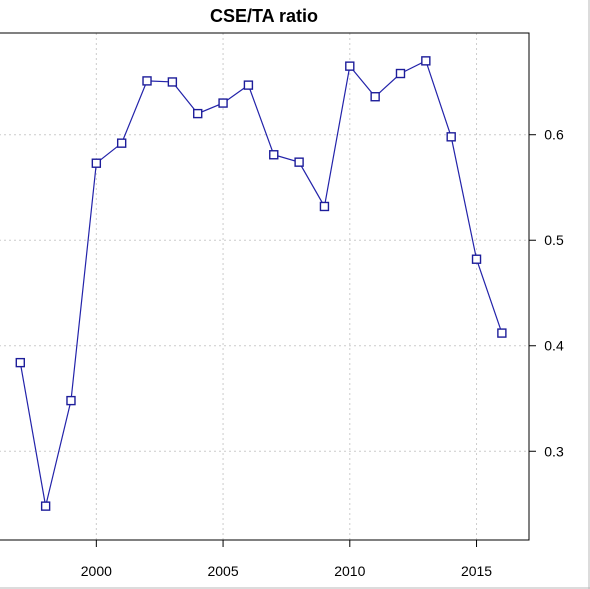 The height and width of the screenshot is (589, 590). What do you see at coordinates (554, 135) in the screenshot?
I see `y-tick-label: 0.6` at bounding box center [554, 135].